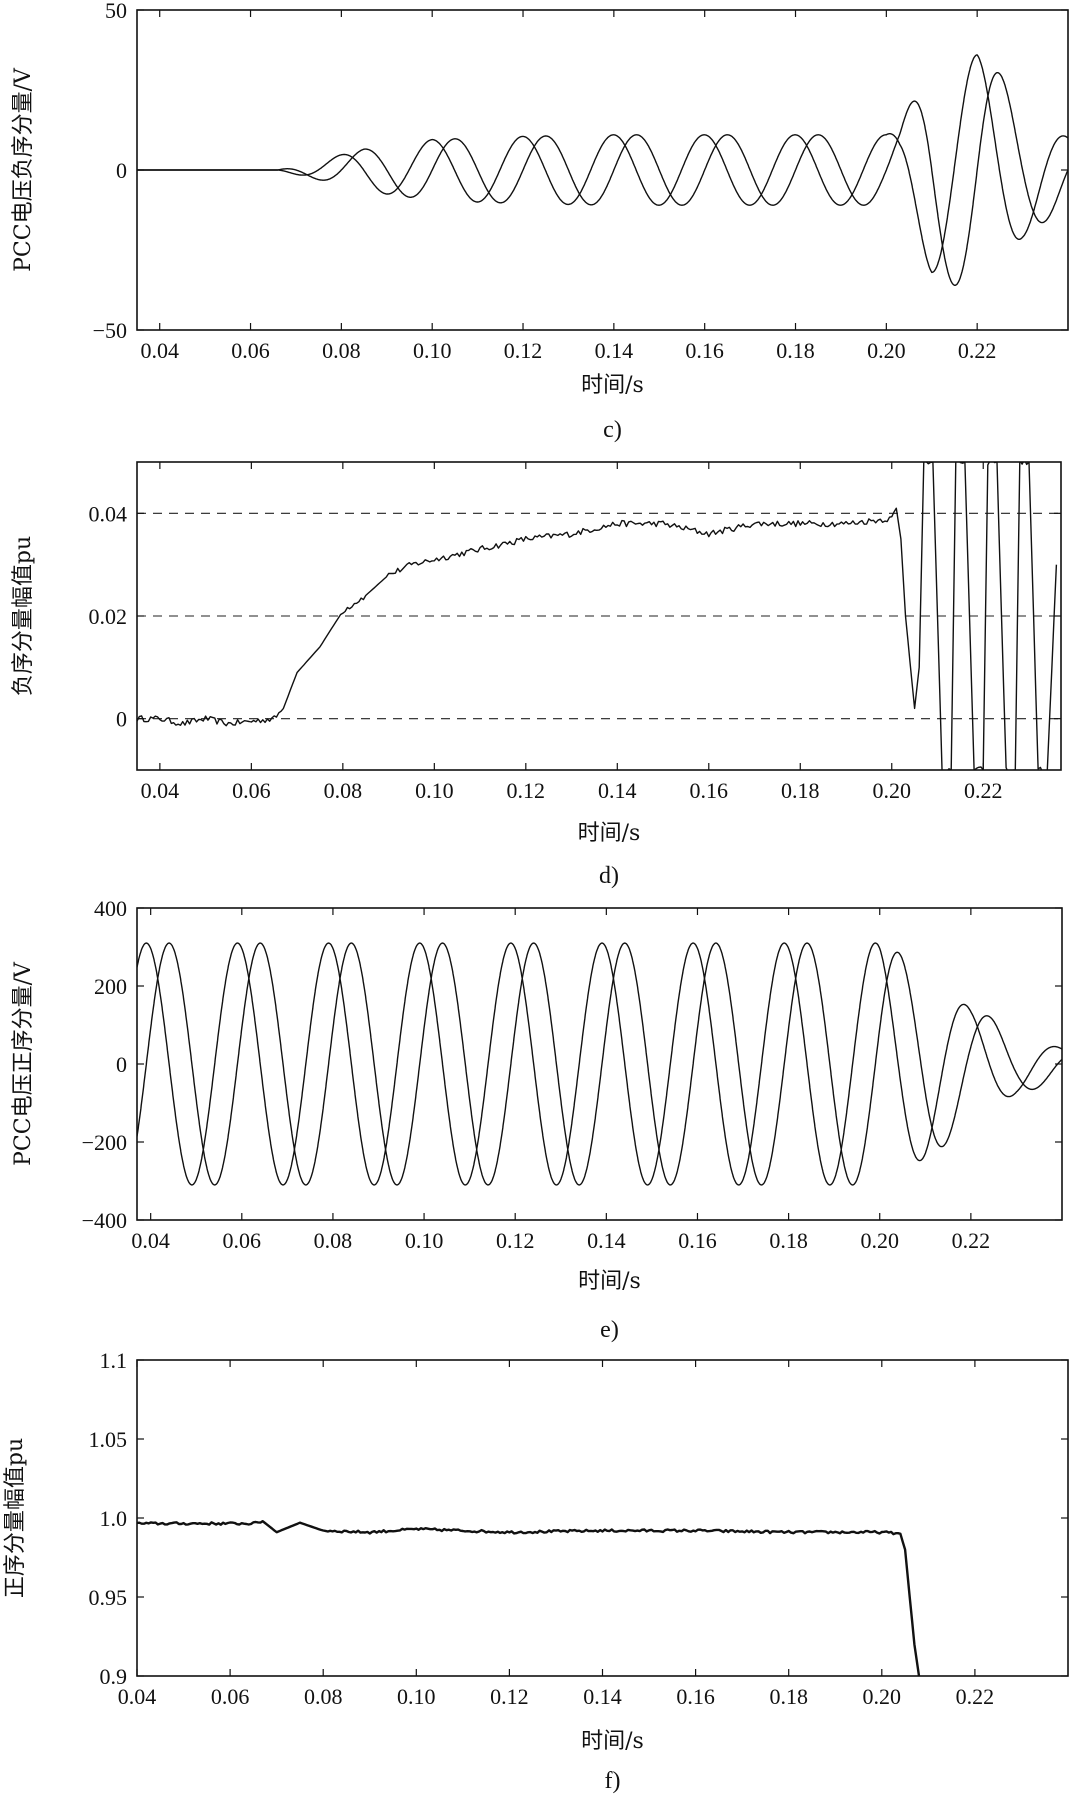  Describe the element at coordinates (612, 385) in the screenshot. I see `xlabel-c: 时间/s` at that location.